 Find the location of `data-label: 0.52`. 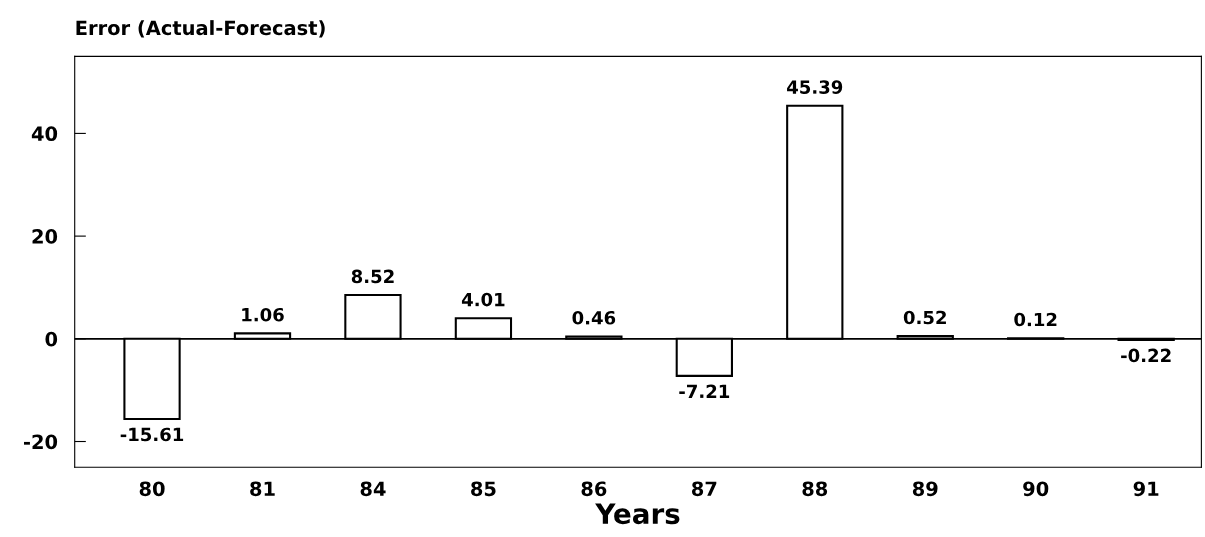

data-label: 0.52 is located at coordinates (924, 317).